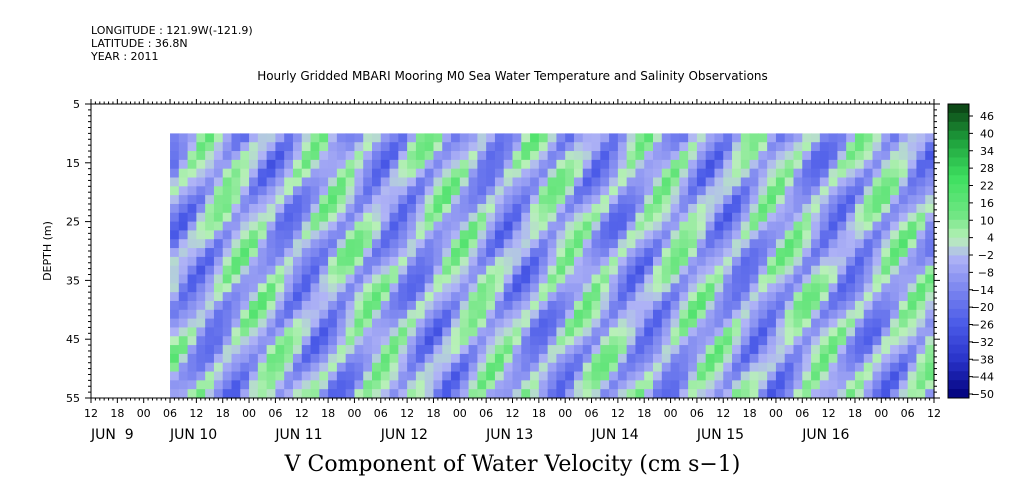 This screenshot has width=1009, height=504. I want to click on colorbar-bin, so click(958, 117).